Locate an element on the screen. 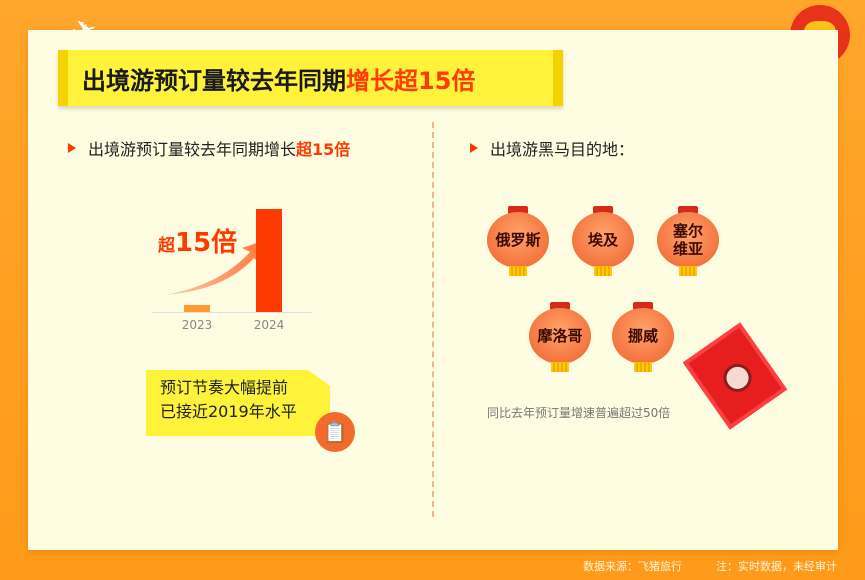 The height and width of the screenshot is (580, 865). page-title: 出境游预订量较去年同期 增长超15倍 is located at coordinates (310, 78).